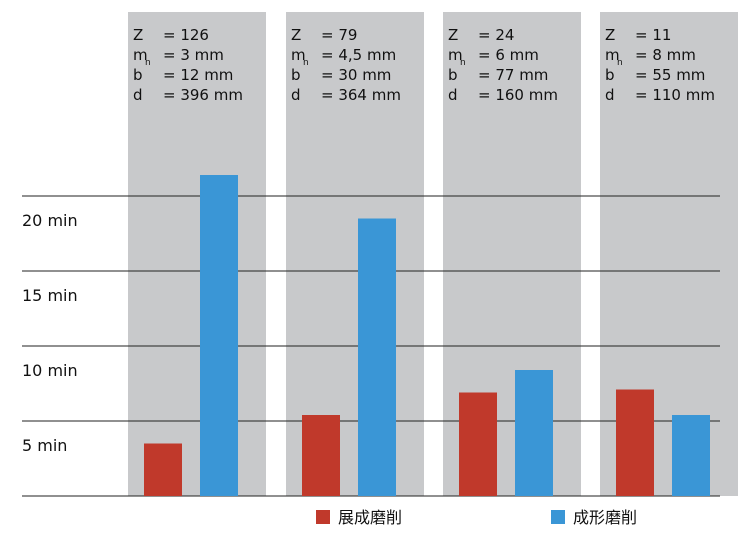  I want to click on legend-label: 展成磨削, so click(370, 517).